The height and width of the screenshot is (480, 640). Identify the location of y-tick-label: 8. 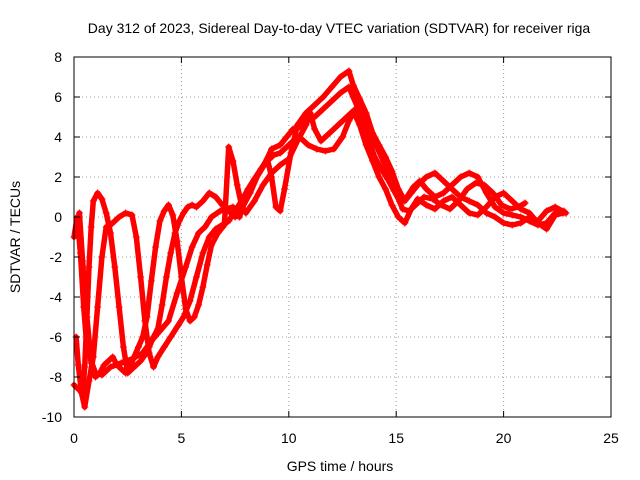
(58, 57).